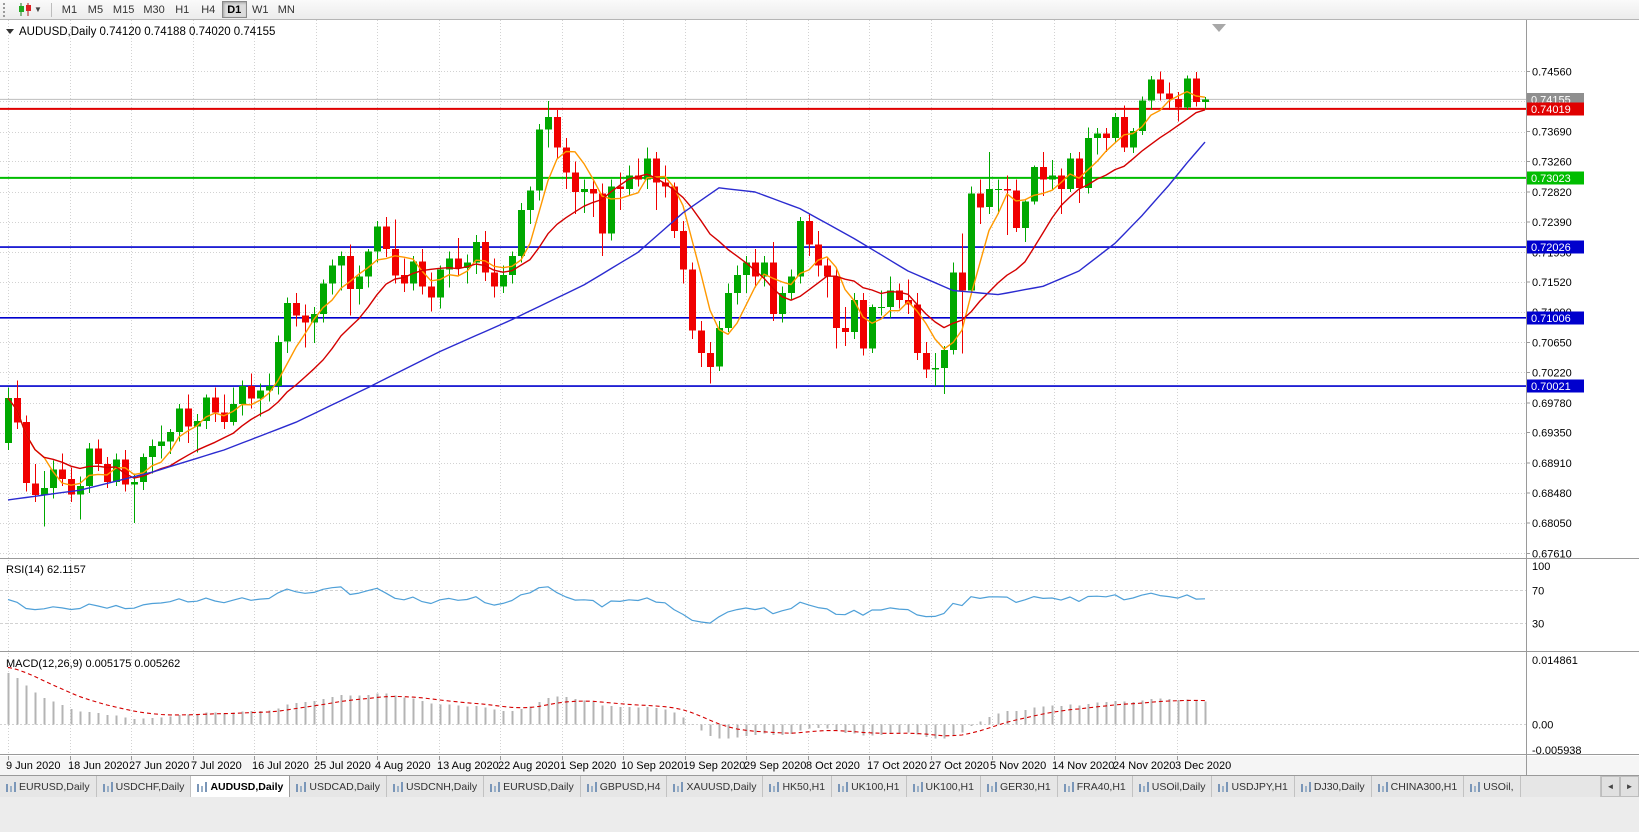  I want to click on date-label: 8 Oct 2020, so click(833, 766).